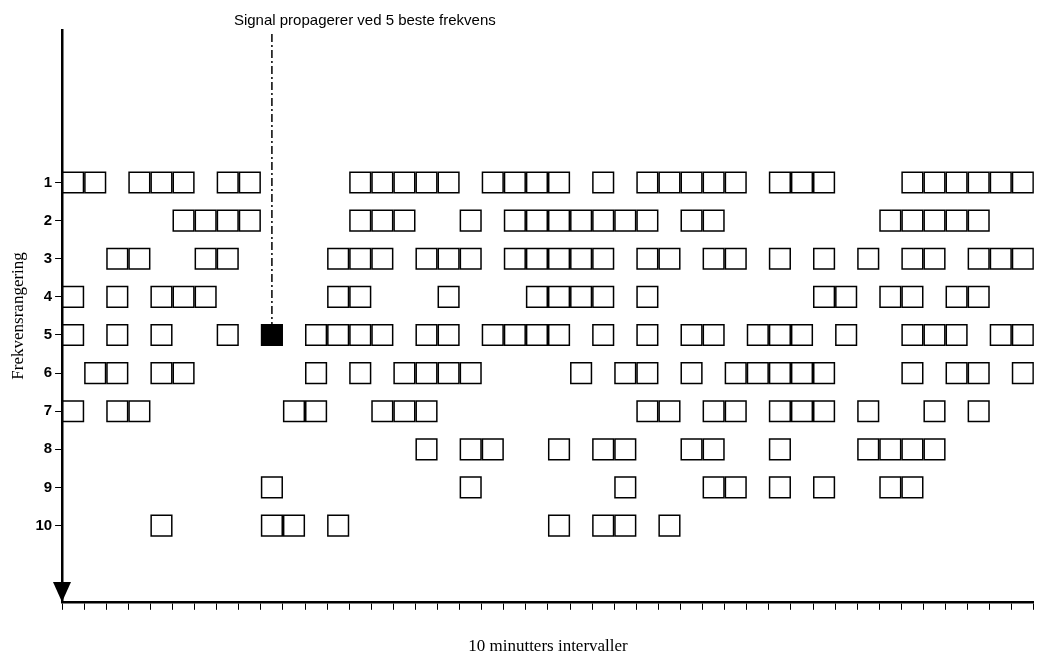  What do you see at coordinates (48, 181) in the screenshot?
I see `y-tick-label: 1` at bounding box center [48, 181].